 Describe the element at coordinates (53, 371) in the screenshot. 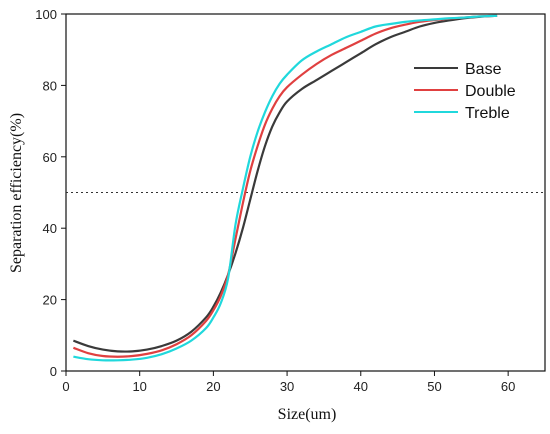

I see `y-tick-label: 0` at that location.